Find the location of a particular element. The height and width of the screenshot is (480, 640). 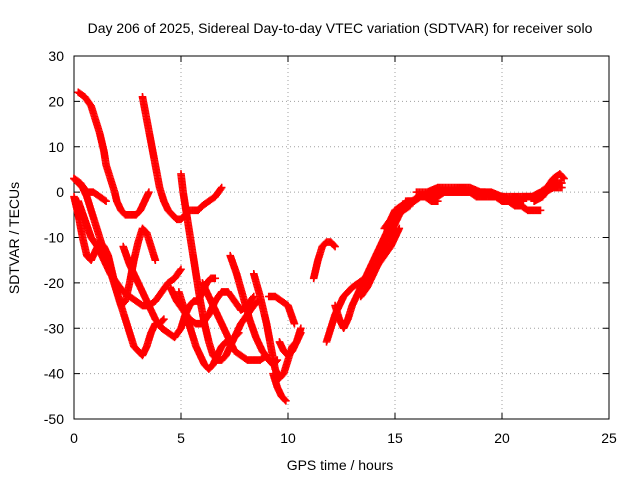

x-tick-label: 0 is located at coordinates (74, 438).